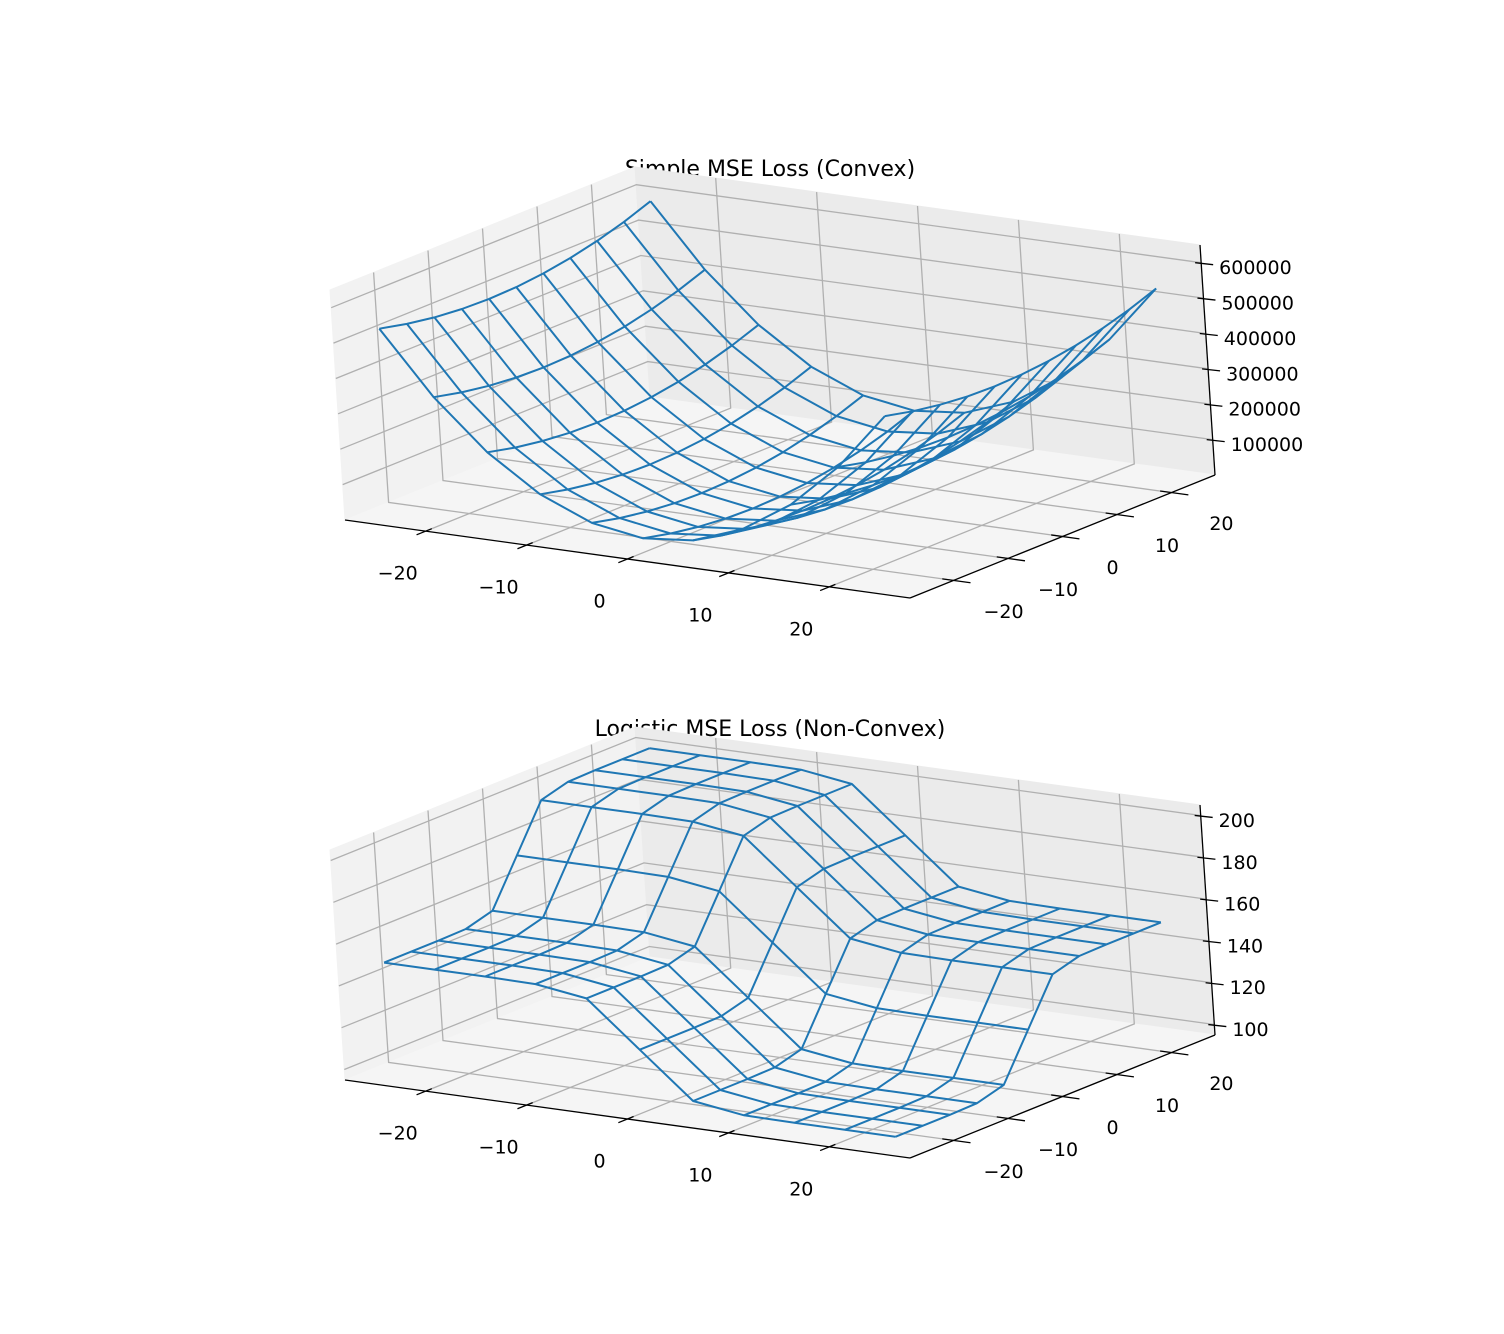 Image resolution: width=1504 pixels, height=1334 pixels. I want to click on y-tick-label: 10, so click(1167, 1106).